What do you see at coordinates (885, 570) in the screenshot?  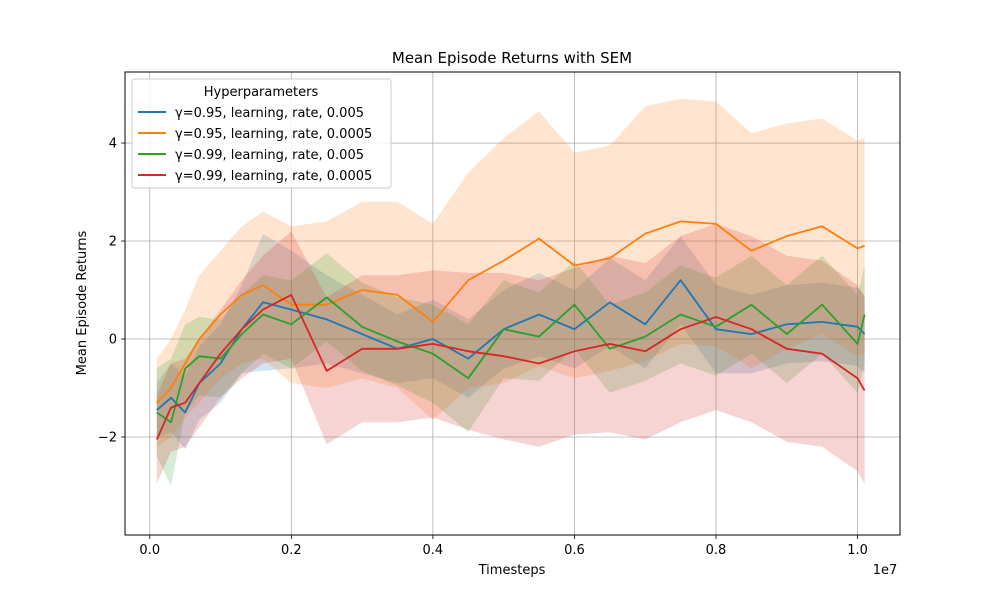 I see `x-axis-offset-label: 1e7` at bounding box center [885, 570].